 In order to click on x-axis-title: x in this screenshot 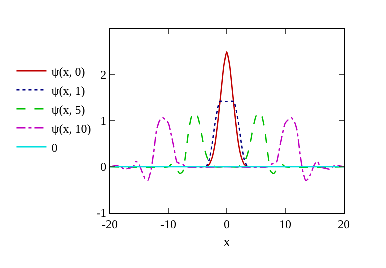, I will do `click(227, 243)`.